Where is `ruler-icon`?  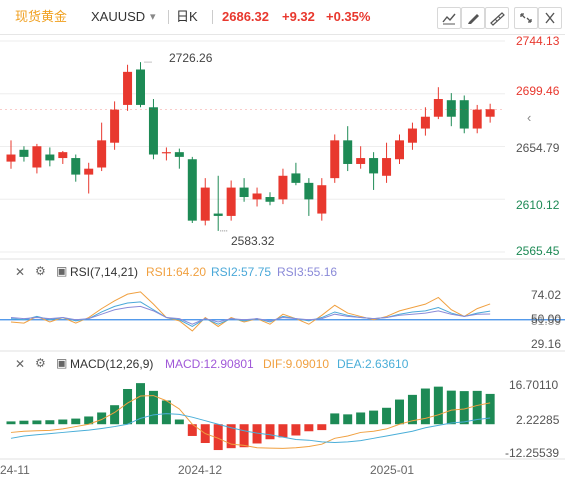
ruler-icon is located at coordinates (497, 18).